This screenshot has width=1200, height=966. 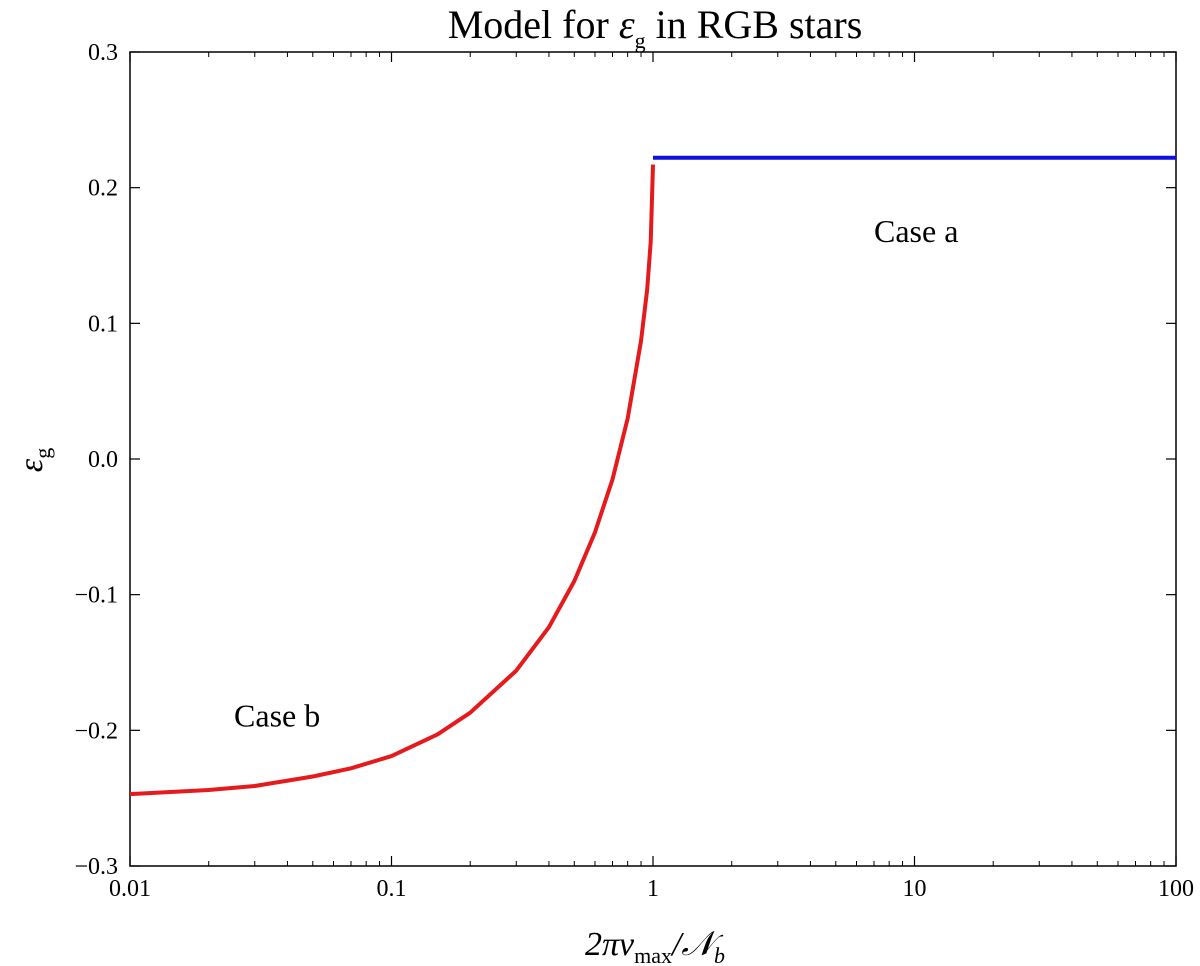 What do you see at coordinates (392, 889) in the screenshot?
I see `x-tick-label: 0.1` at bounding box center [392, 889].